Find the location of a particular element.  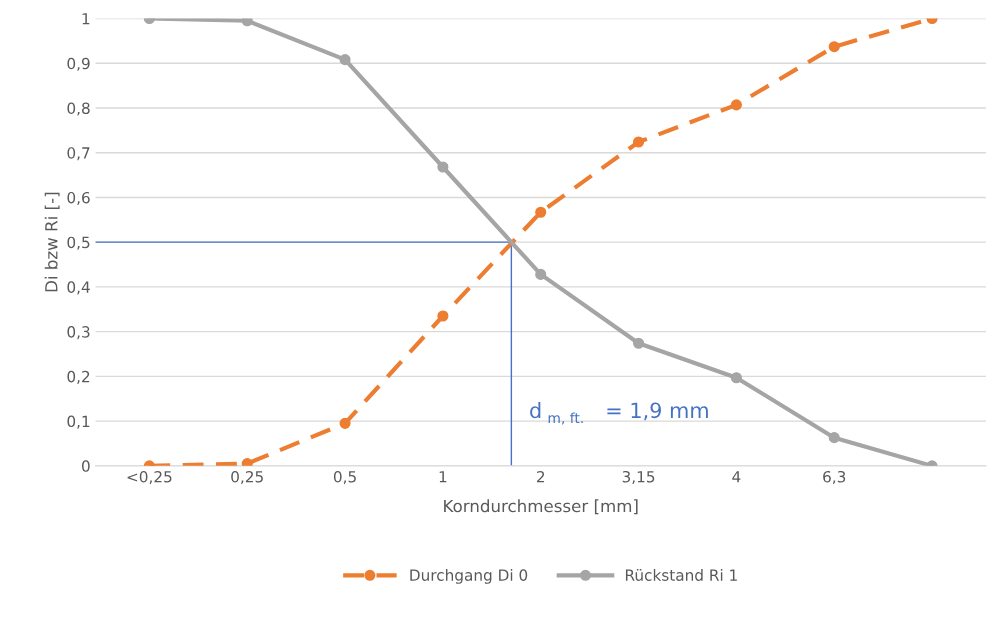

text: dm, ft. = 1,9 mm is located at coordinates (619, 413).